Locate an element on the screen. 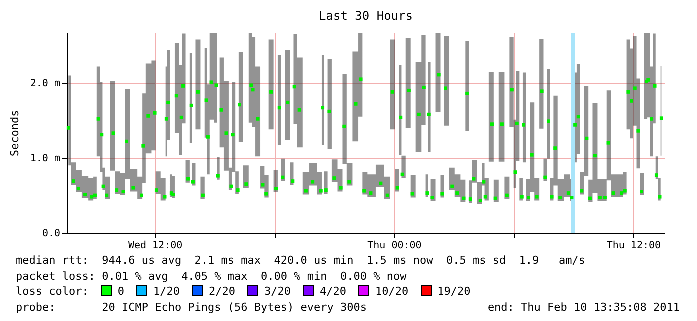 Image resolution: width=697 pixels, height=321 pixels. text: loss color: is located at coordinates (52, 291).